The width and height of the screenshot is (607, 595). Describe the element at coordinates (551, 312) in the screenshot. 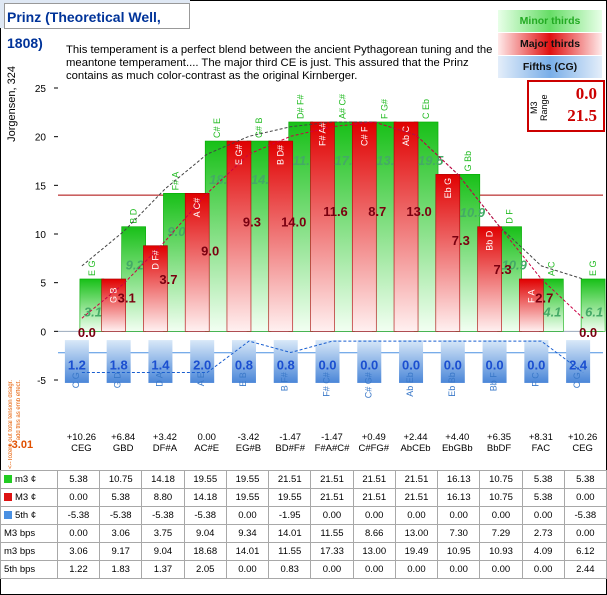

I see `minor-third-value-label: 4.1` at that location.